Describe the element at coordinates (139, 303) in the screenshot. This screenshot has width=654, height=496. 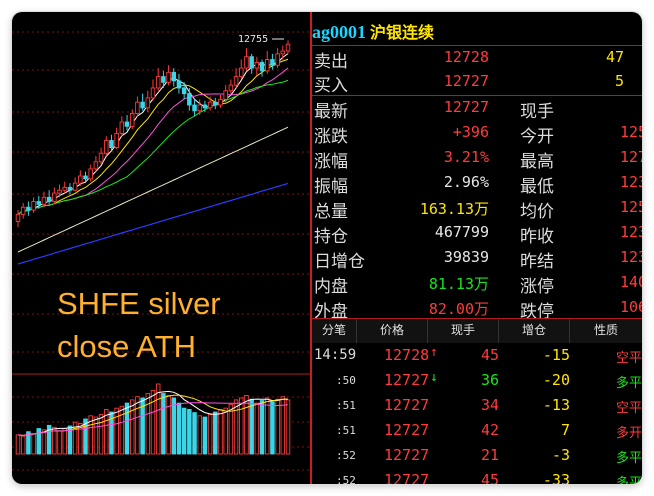
I see `caption-line1: SHFE silver` at that location.